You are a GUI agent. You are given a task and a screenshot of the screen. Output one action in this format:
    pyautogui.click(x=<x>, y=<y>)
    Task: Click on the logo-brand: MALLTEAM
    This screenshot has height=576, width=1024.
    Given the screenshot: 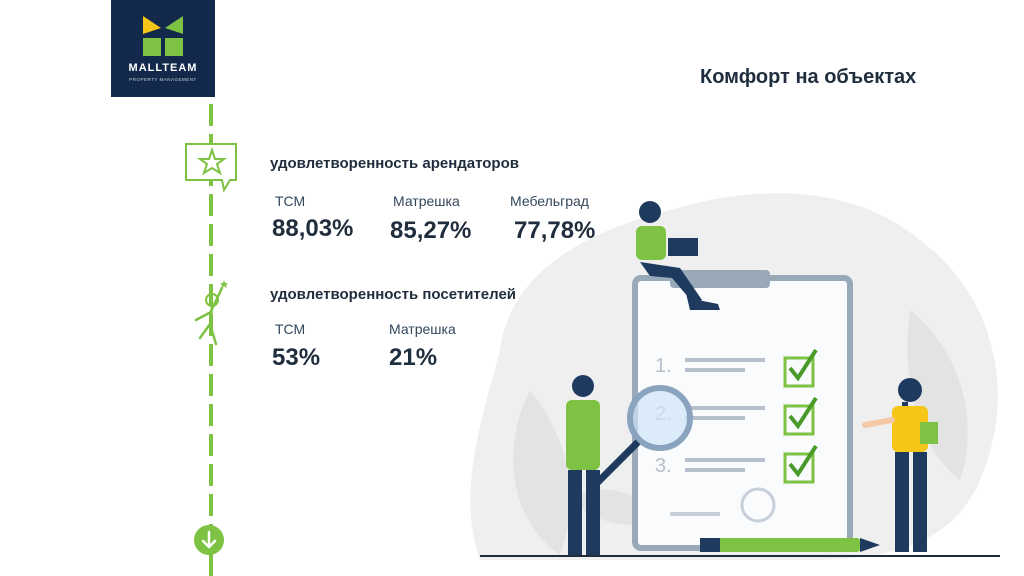 What is the action you would take?
    pyautogui.click(x=163, y=68)
    